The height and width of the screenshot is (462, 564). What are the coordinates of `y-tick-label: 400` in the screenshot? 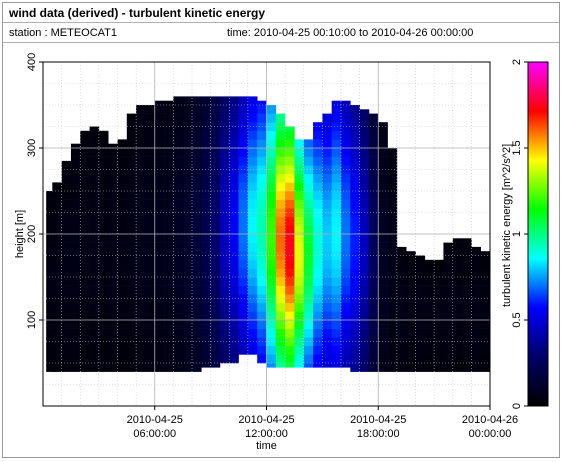 It's located at (32, 62).